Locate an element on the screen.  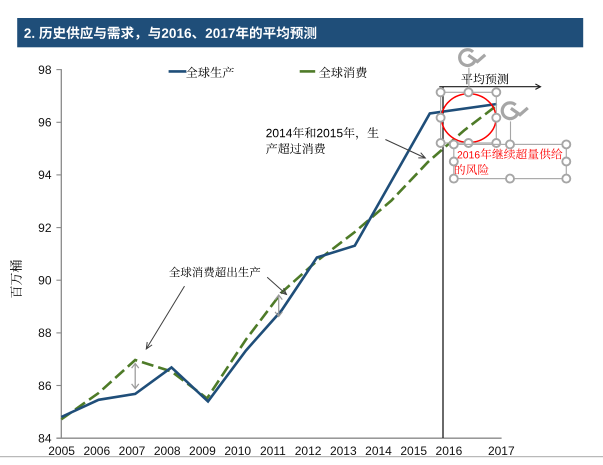
svg-text: 86 is located at coordinates (45, 386).